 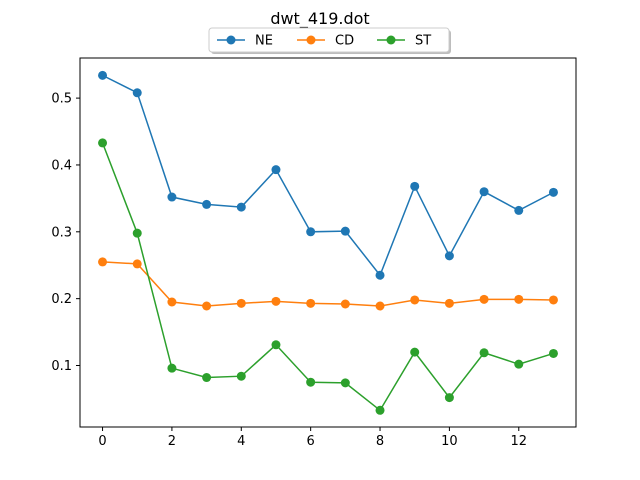 I want to click on x-tick-label: 10, so click(x=449, y=441).